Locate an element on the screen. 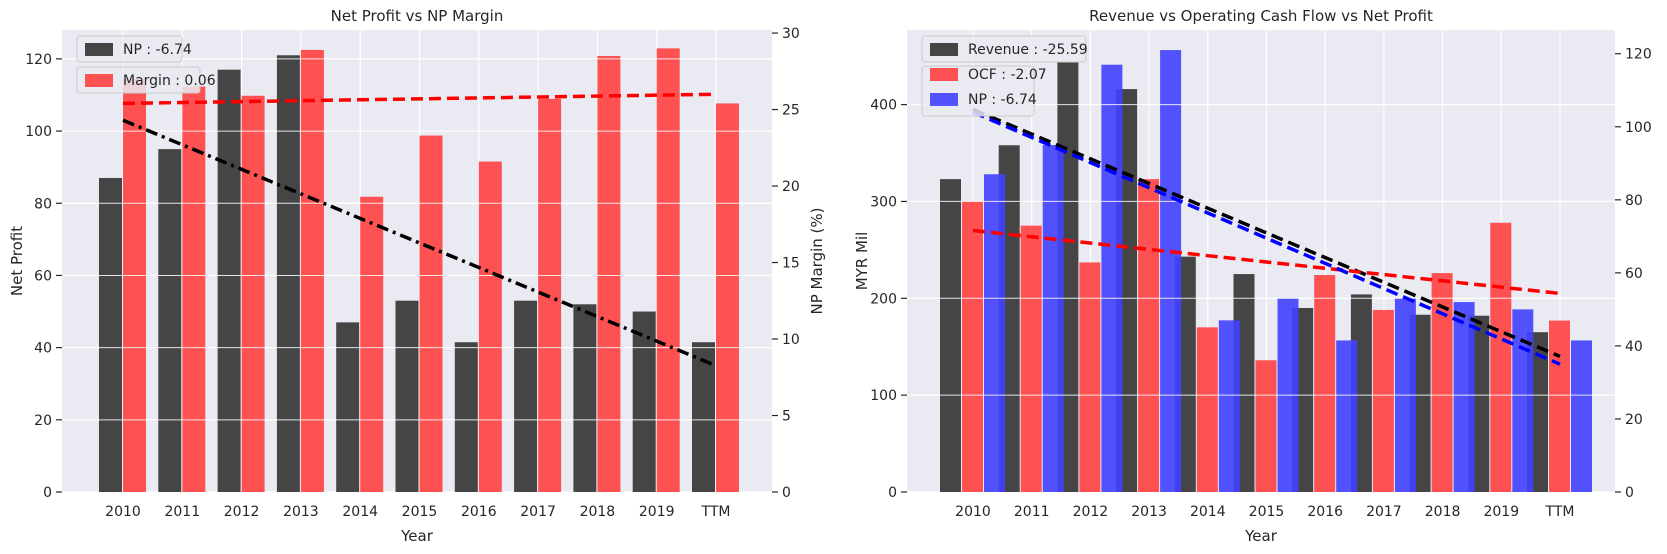 Image resolution: width=1667 pixels, height=554 pixels. y-tick-label: 100 is located at coordinates (883, 396).